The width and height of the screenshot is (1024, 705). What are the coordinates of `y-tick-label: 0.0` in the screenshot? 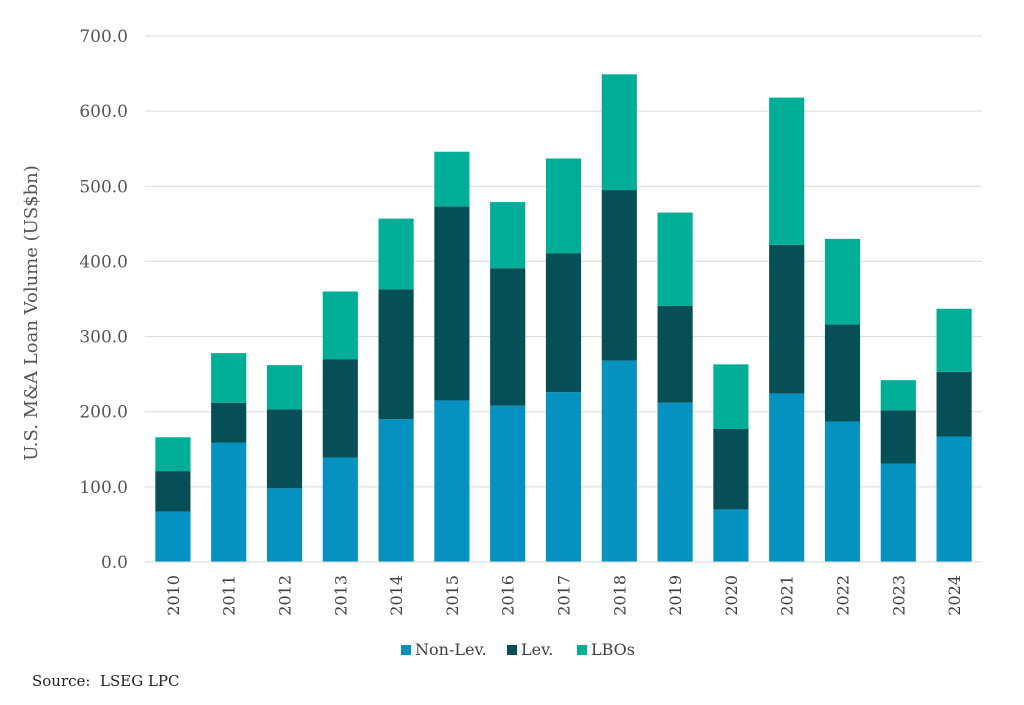 It's located at (114, 563).